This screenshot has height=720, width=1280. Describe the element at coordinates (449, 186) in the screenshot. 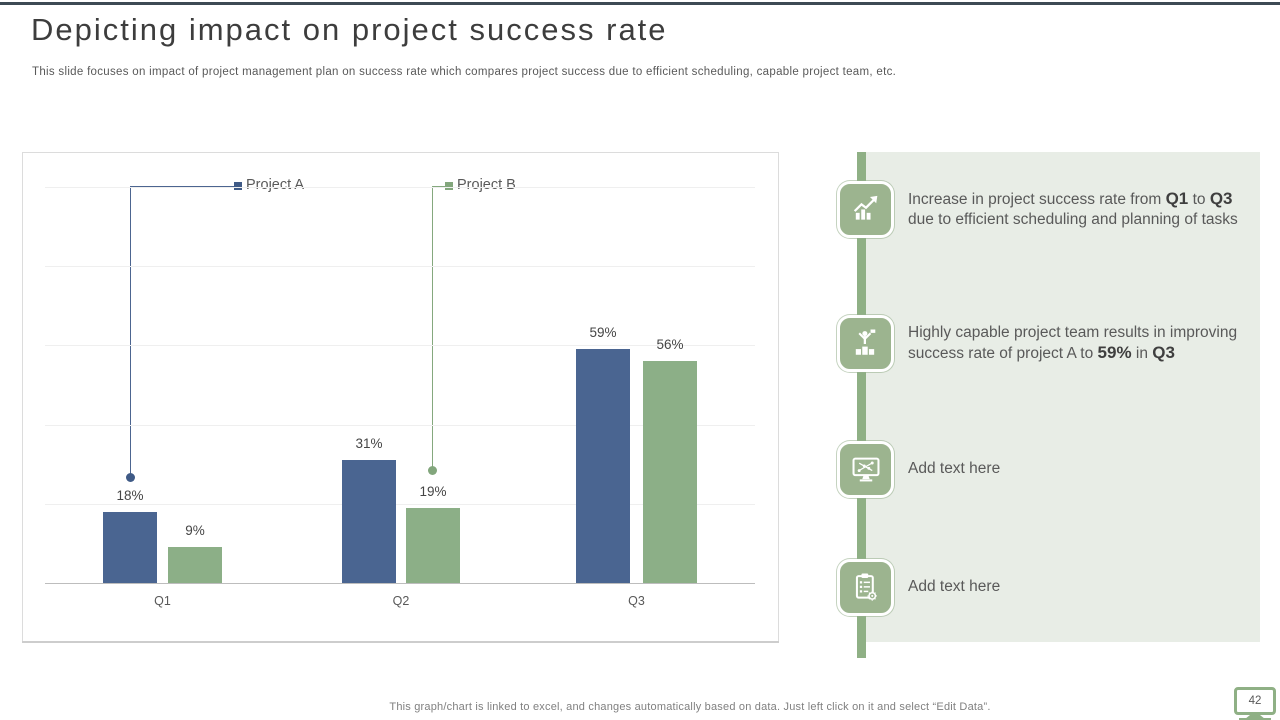

I see `legend-marker-project-b` at that location.